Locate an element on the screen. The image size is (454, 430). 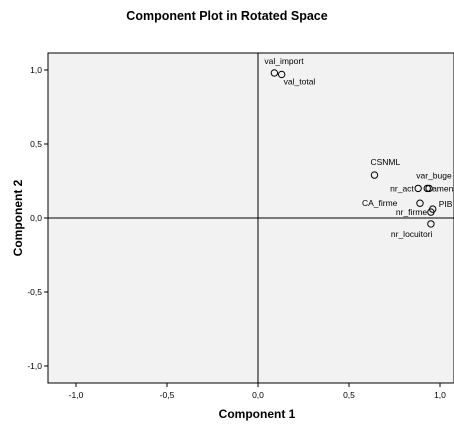
point-label-nr-locuitori: nr_locuitori is located at coordinates (412, 234).